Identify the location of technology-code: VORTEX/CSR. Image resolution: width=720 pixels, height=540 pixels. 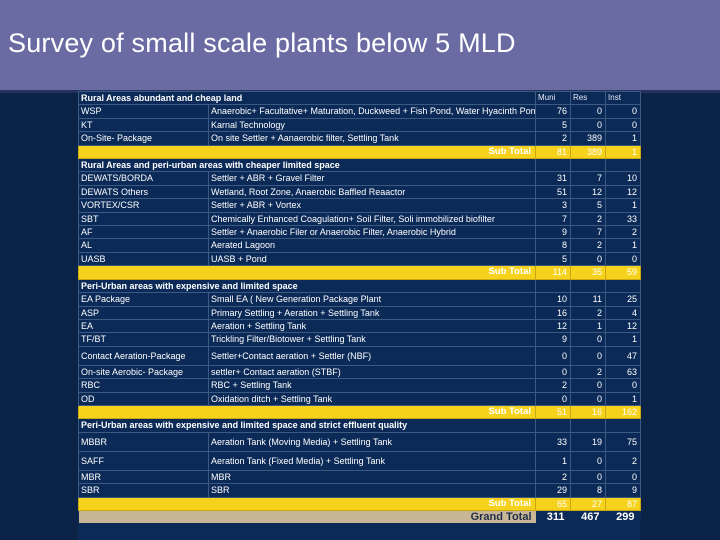
(143, 205).